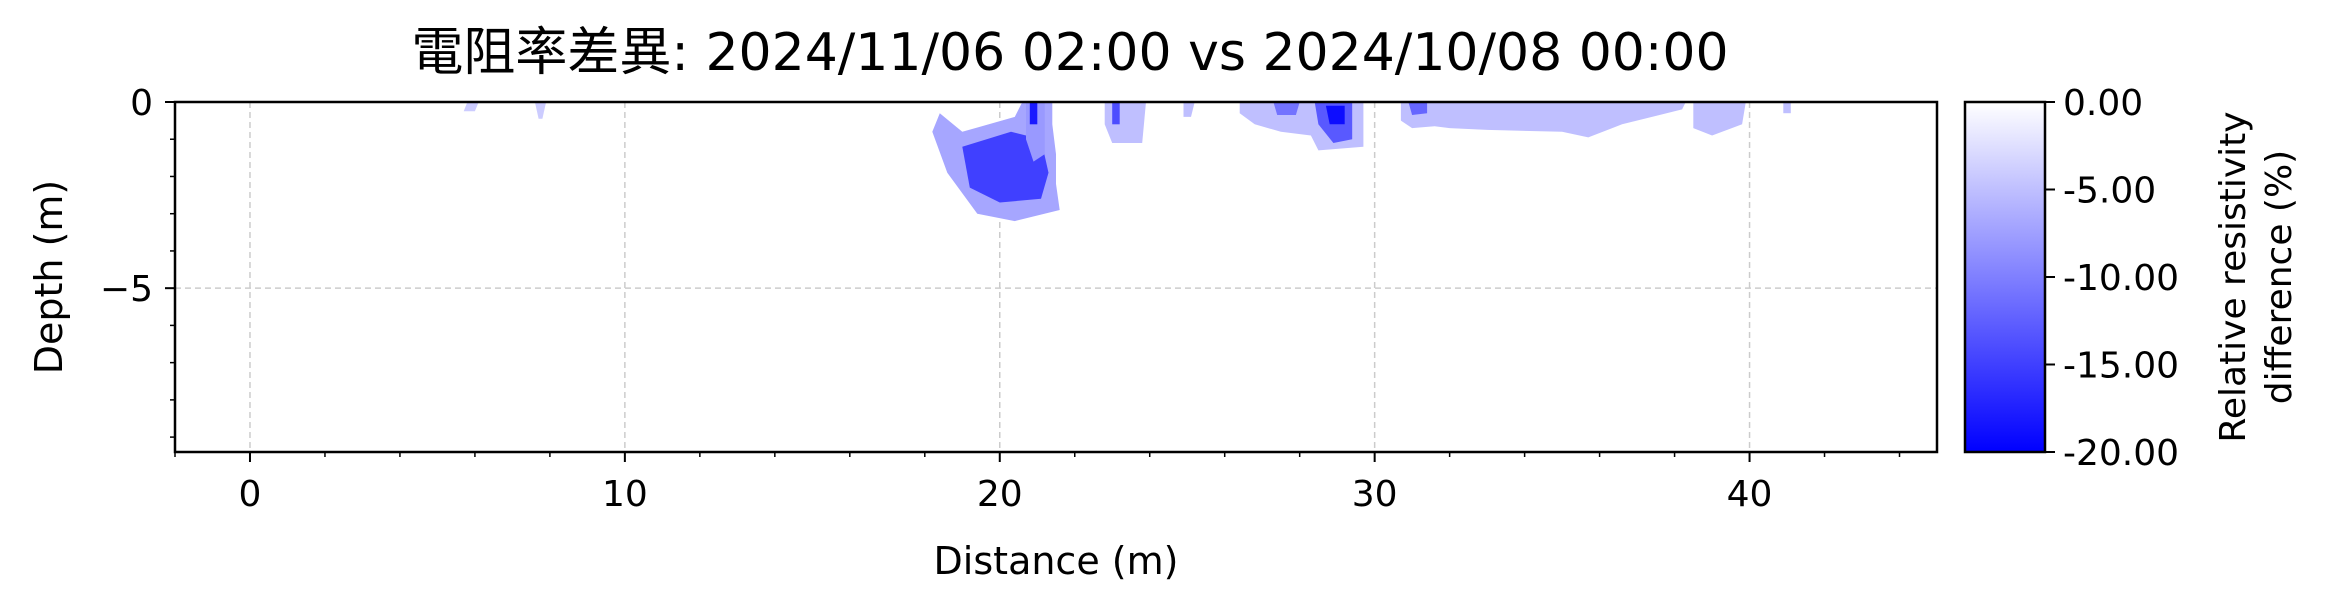 This screenshot has width=2328, height=613. I want to click on x-tick-label: 40, so click(1750, 494).